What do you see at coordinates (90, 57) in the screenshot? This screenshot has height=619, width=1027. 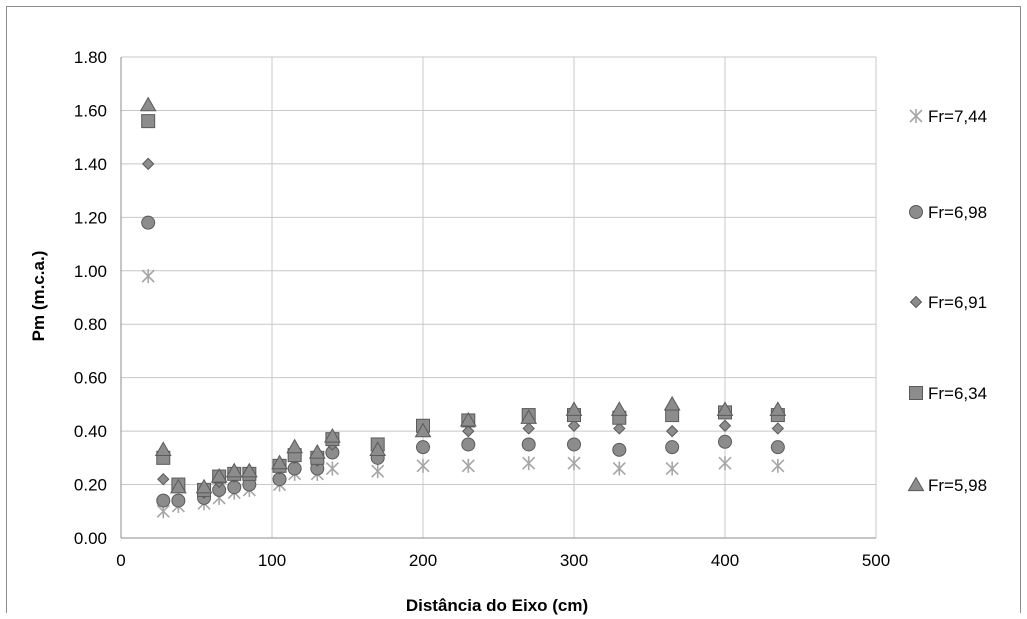 I see `y-tick-label: 1.80` at bounding box center [90, 57].